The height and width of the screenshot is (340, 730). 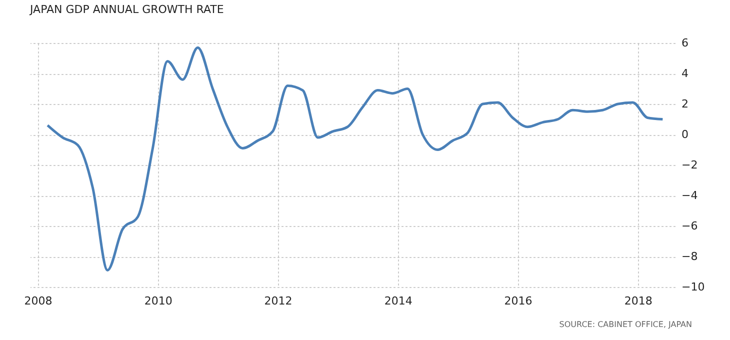 What do you see at coordinates (38, 301) in the screenshot?
I see `x-tick-label: 2008` at bounding box center [38, 301].